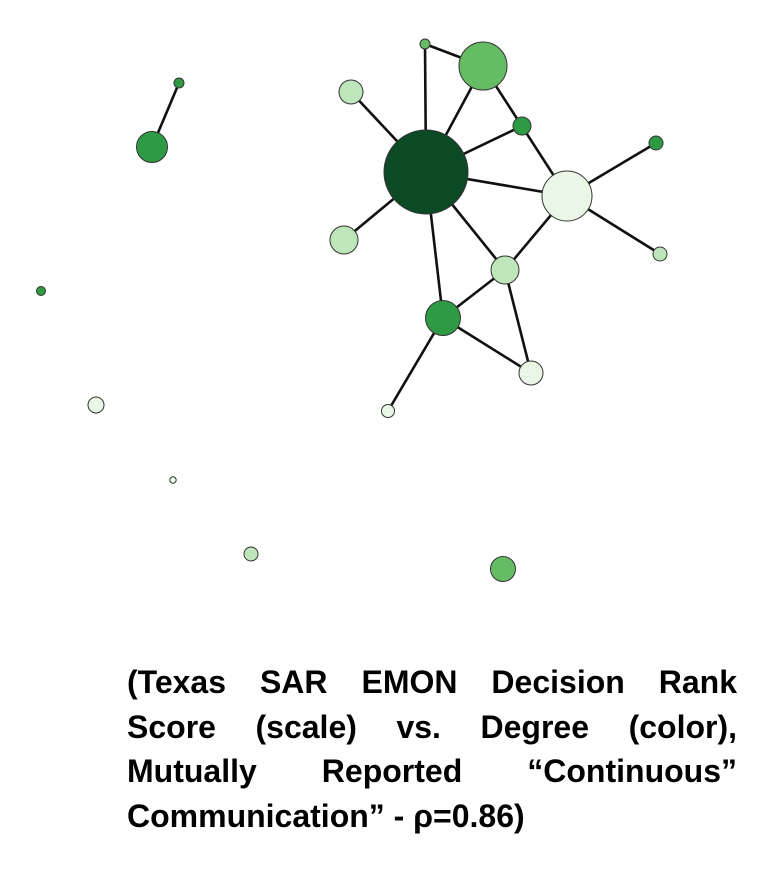 The width and height of the screenshot is (757, 877). Describe the element at coordinates (432, 682) in the screenshot. I see `caption-line-1: (Texas SAR EMON Decision Rank` at that location.